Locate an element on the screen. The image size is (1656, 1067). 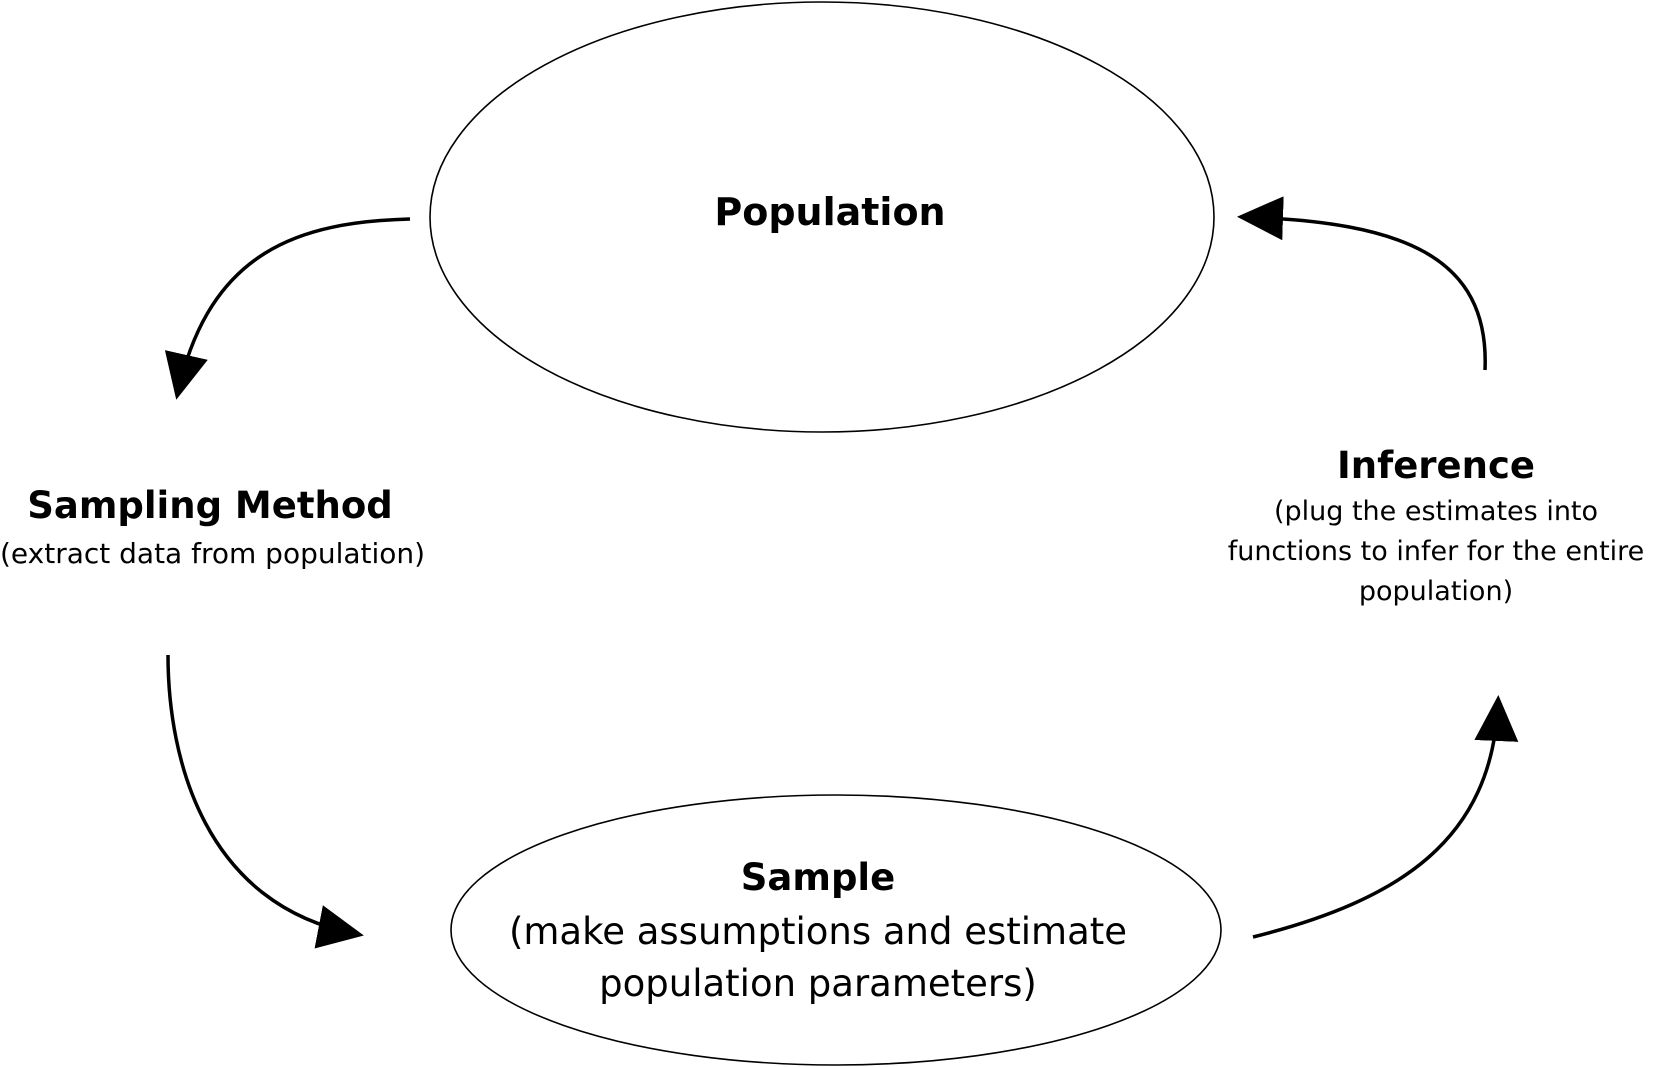
inference-description-line: population) is located at coordinates (1436, 591).